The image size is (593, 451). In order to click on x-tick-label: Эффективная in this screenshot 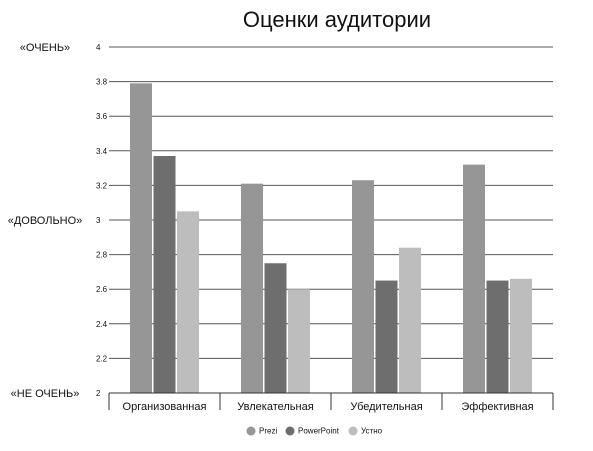, I will do `click(497, 407)`.